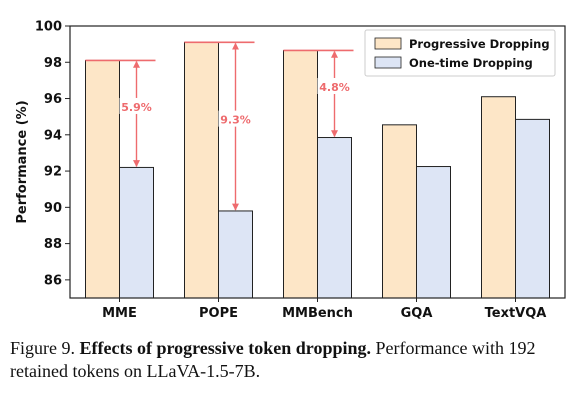 This screenshot has height=403, width=580. I want to click on caption-title: Effects of progressive token dropping., so click(225, 348).